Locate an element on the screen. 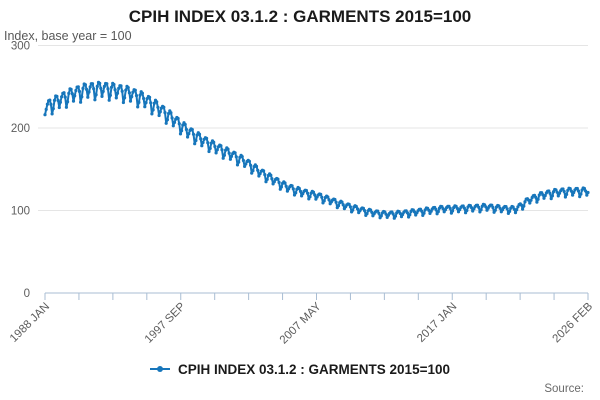  chart-title: CPIH INDEX 03.1.2 : GARMENTS 2015=100 is located at coordinates (300, 16).